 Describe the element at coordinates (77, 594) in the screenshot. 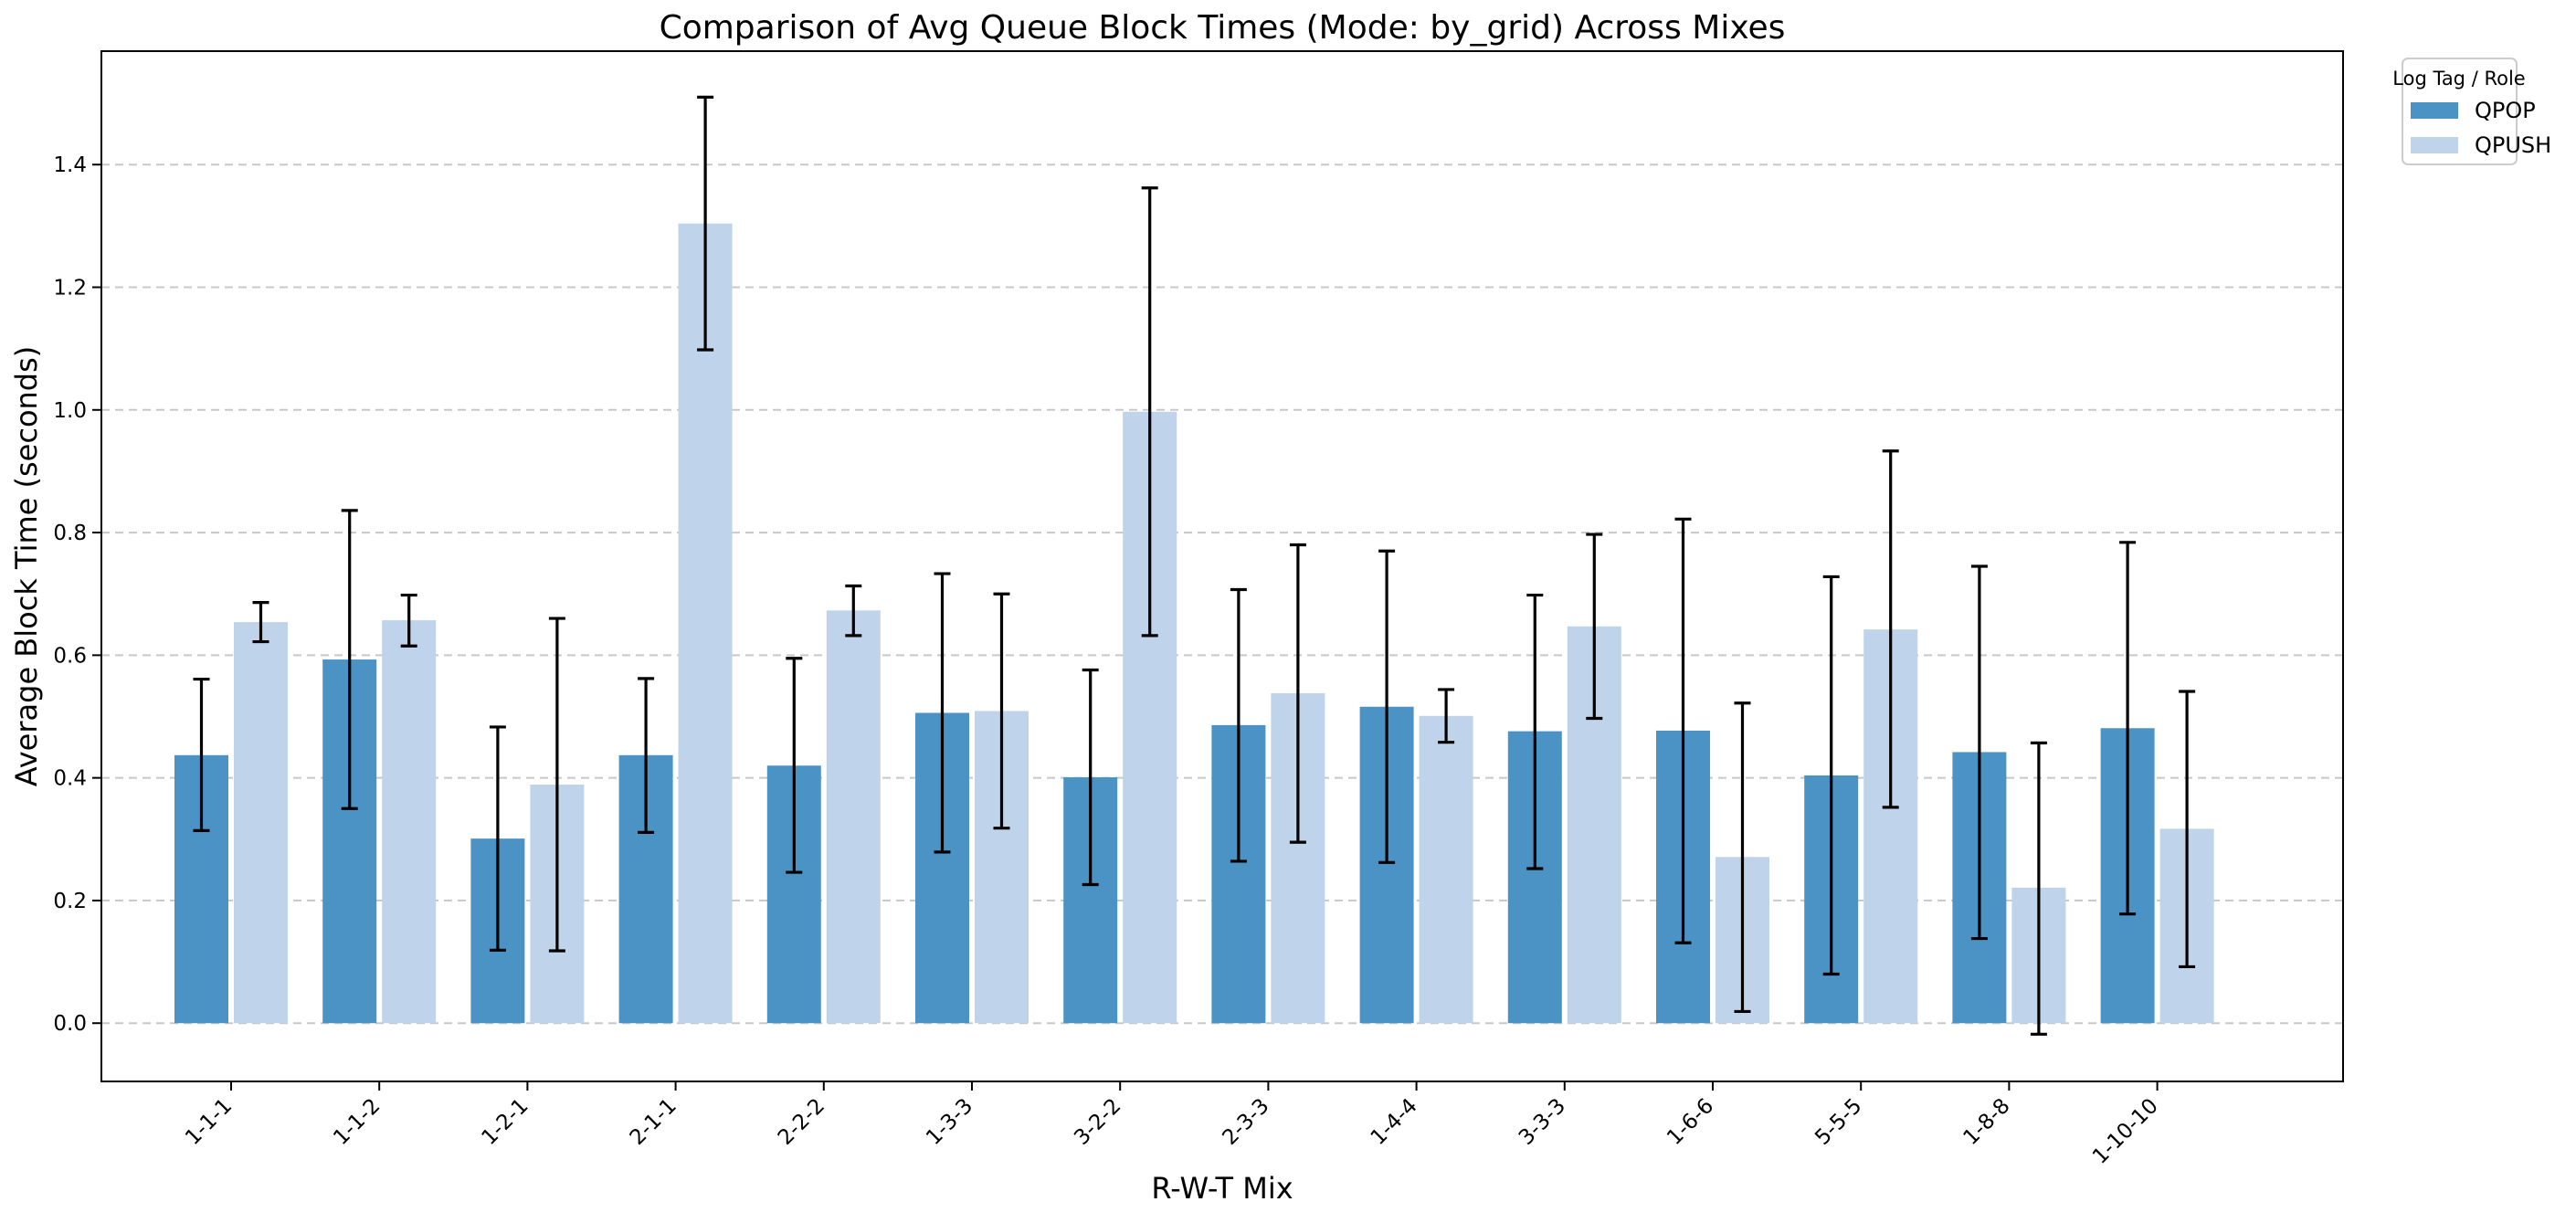

I see `y-axis-ticks: 0.0 0.2 0.4 0.6 0.8 1.0 1.2 1.4` at that location.